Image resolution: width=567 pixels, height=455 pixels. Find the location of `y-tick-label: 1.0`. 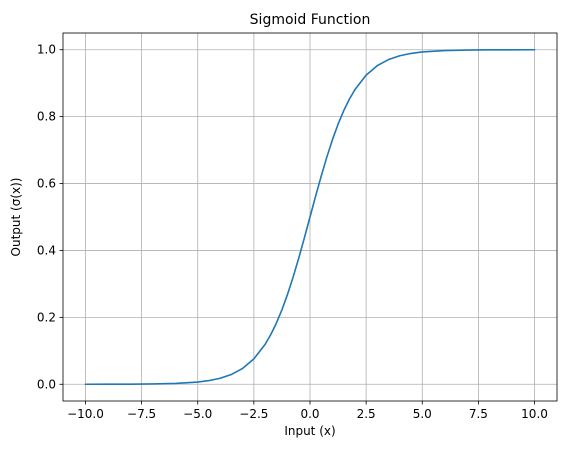

y-tick-label: 1.0 is located at coordinates (46, 50).